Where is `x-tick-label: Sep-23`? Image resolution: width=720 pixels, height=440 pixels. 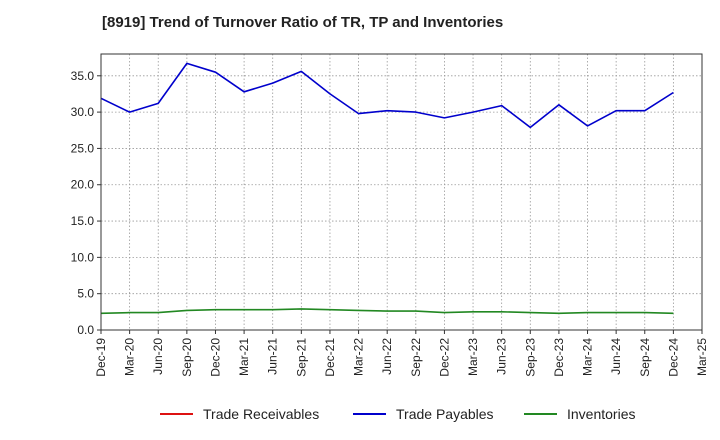
x-tick-label: Sep-23 is located at coordinates (530, 357).